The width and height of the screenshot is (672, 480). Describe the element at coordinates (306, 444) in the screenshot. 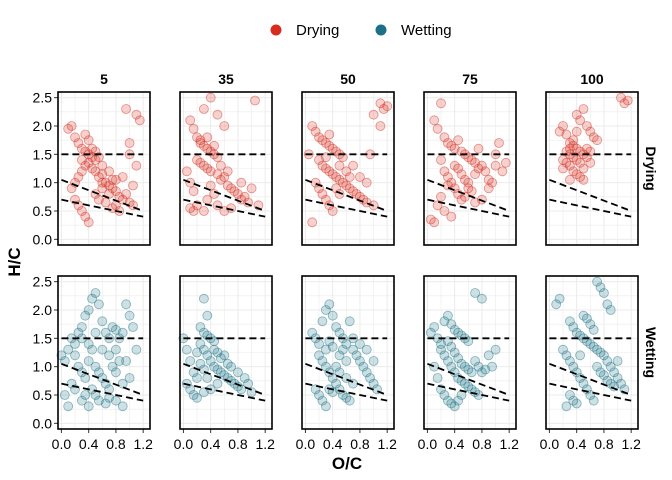

I see `x-tick-label: 0.0` at that location.